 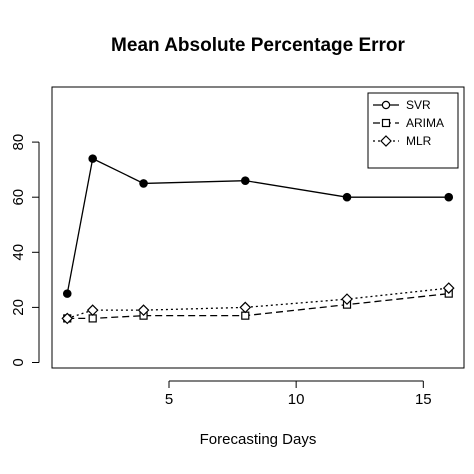 I want to click on y-tick-label: 0, so click(x=18, y=362).